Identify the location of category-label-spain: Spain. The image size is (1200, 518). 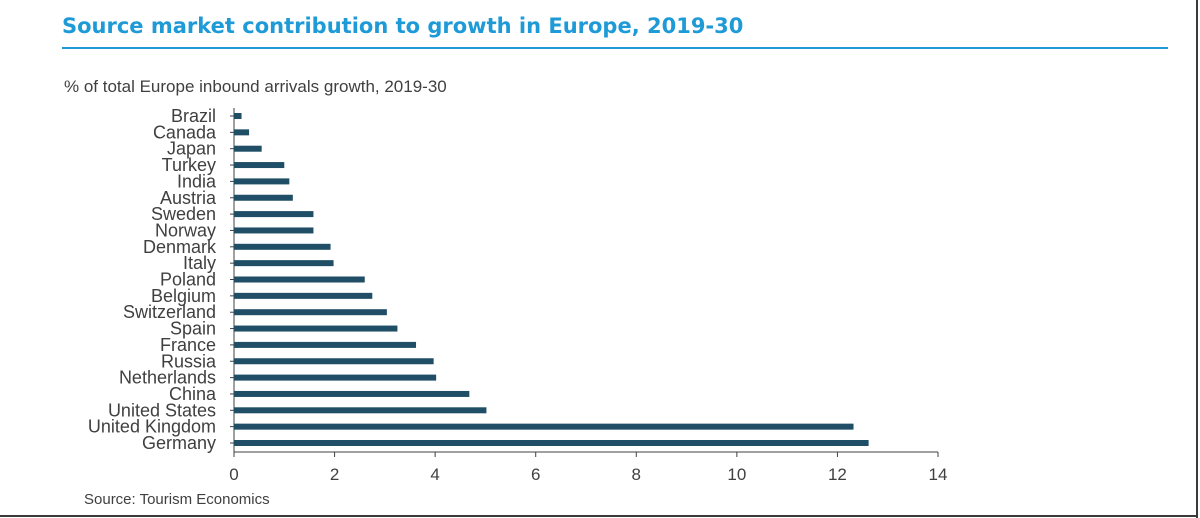
(193, 329).